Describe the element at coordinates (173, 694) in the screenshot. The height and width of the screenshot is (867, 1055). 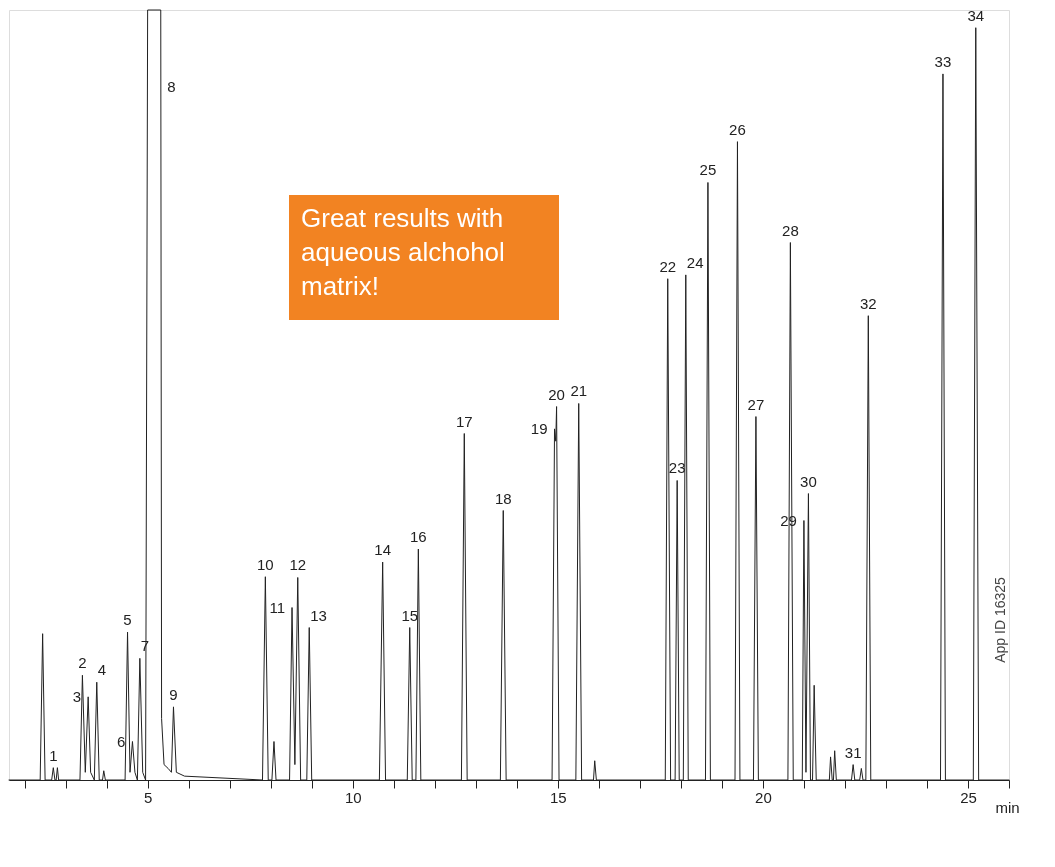
I see `annotation: 9` at that location.